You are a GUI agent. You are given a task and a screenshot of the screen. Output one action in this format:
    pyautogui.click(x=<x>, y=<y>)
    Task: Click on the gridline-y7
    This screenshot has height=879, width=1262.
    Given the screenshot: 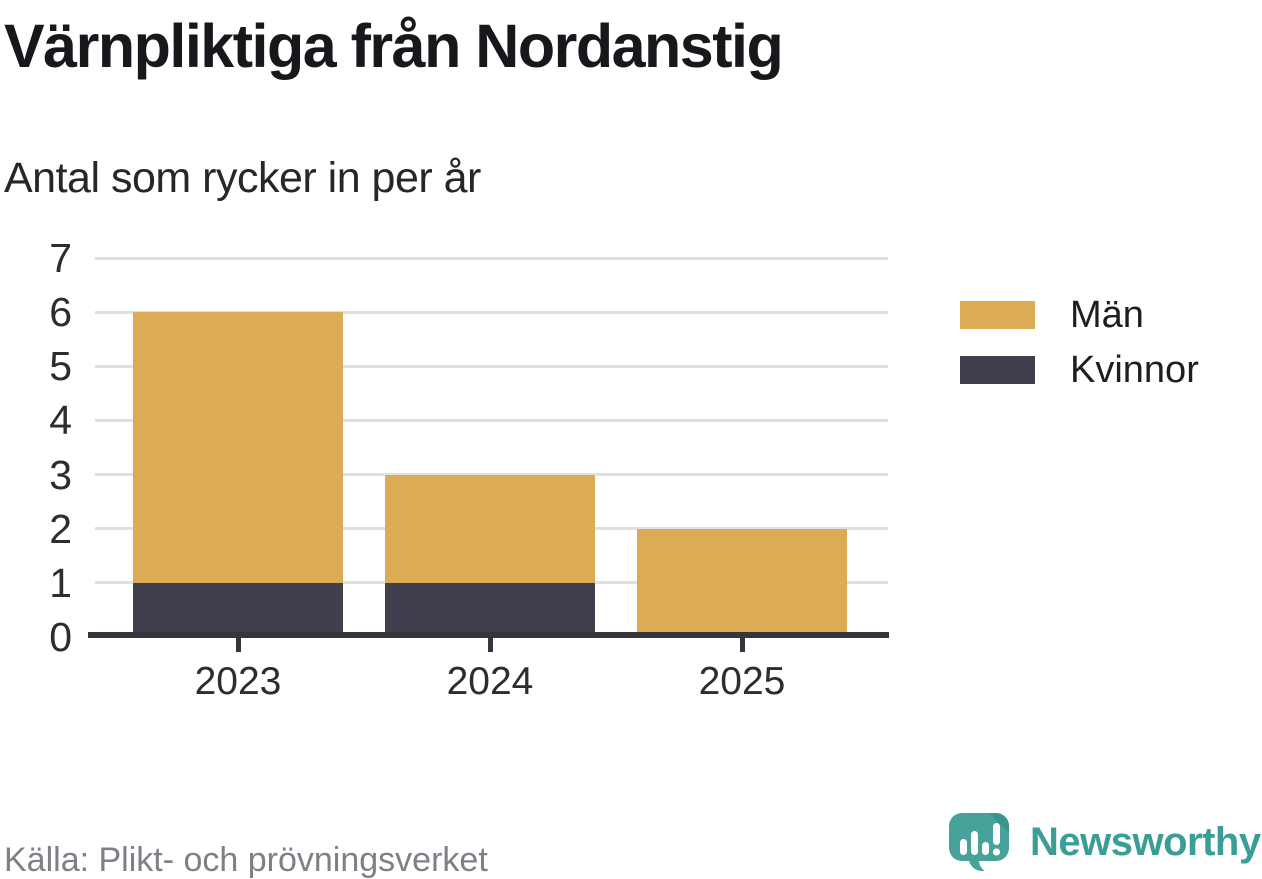 What is the action you would take?
    pyautogui.click(x=491, y=258)
    